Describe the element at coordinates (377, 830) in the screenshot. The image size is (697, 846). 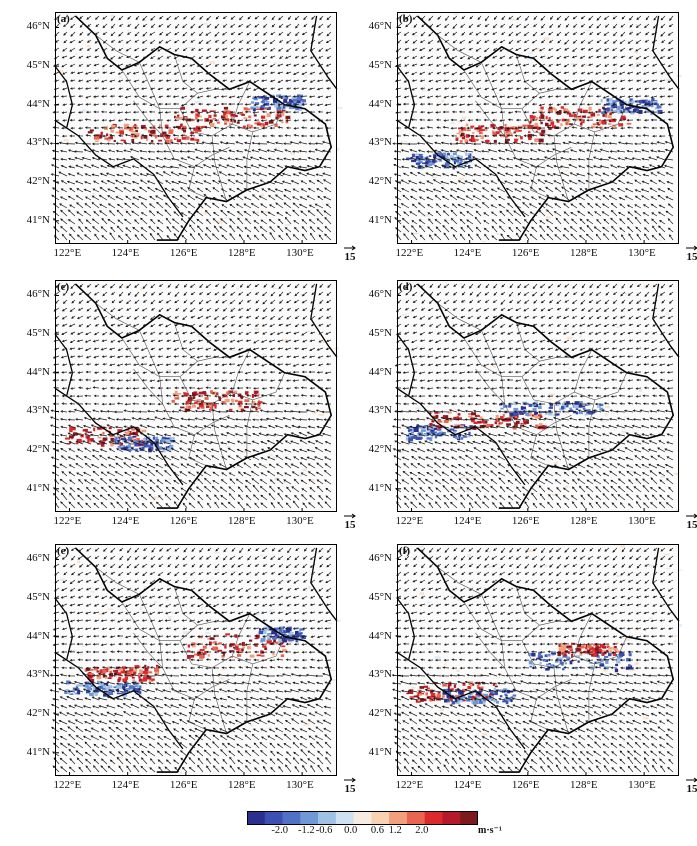
I see `colorbar-tick-label: 0.6` at that location.